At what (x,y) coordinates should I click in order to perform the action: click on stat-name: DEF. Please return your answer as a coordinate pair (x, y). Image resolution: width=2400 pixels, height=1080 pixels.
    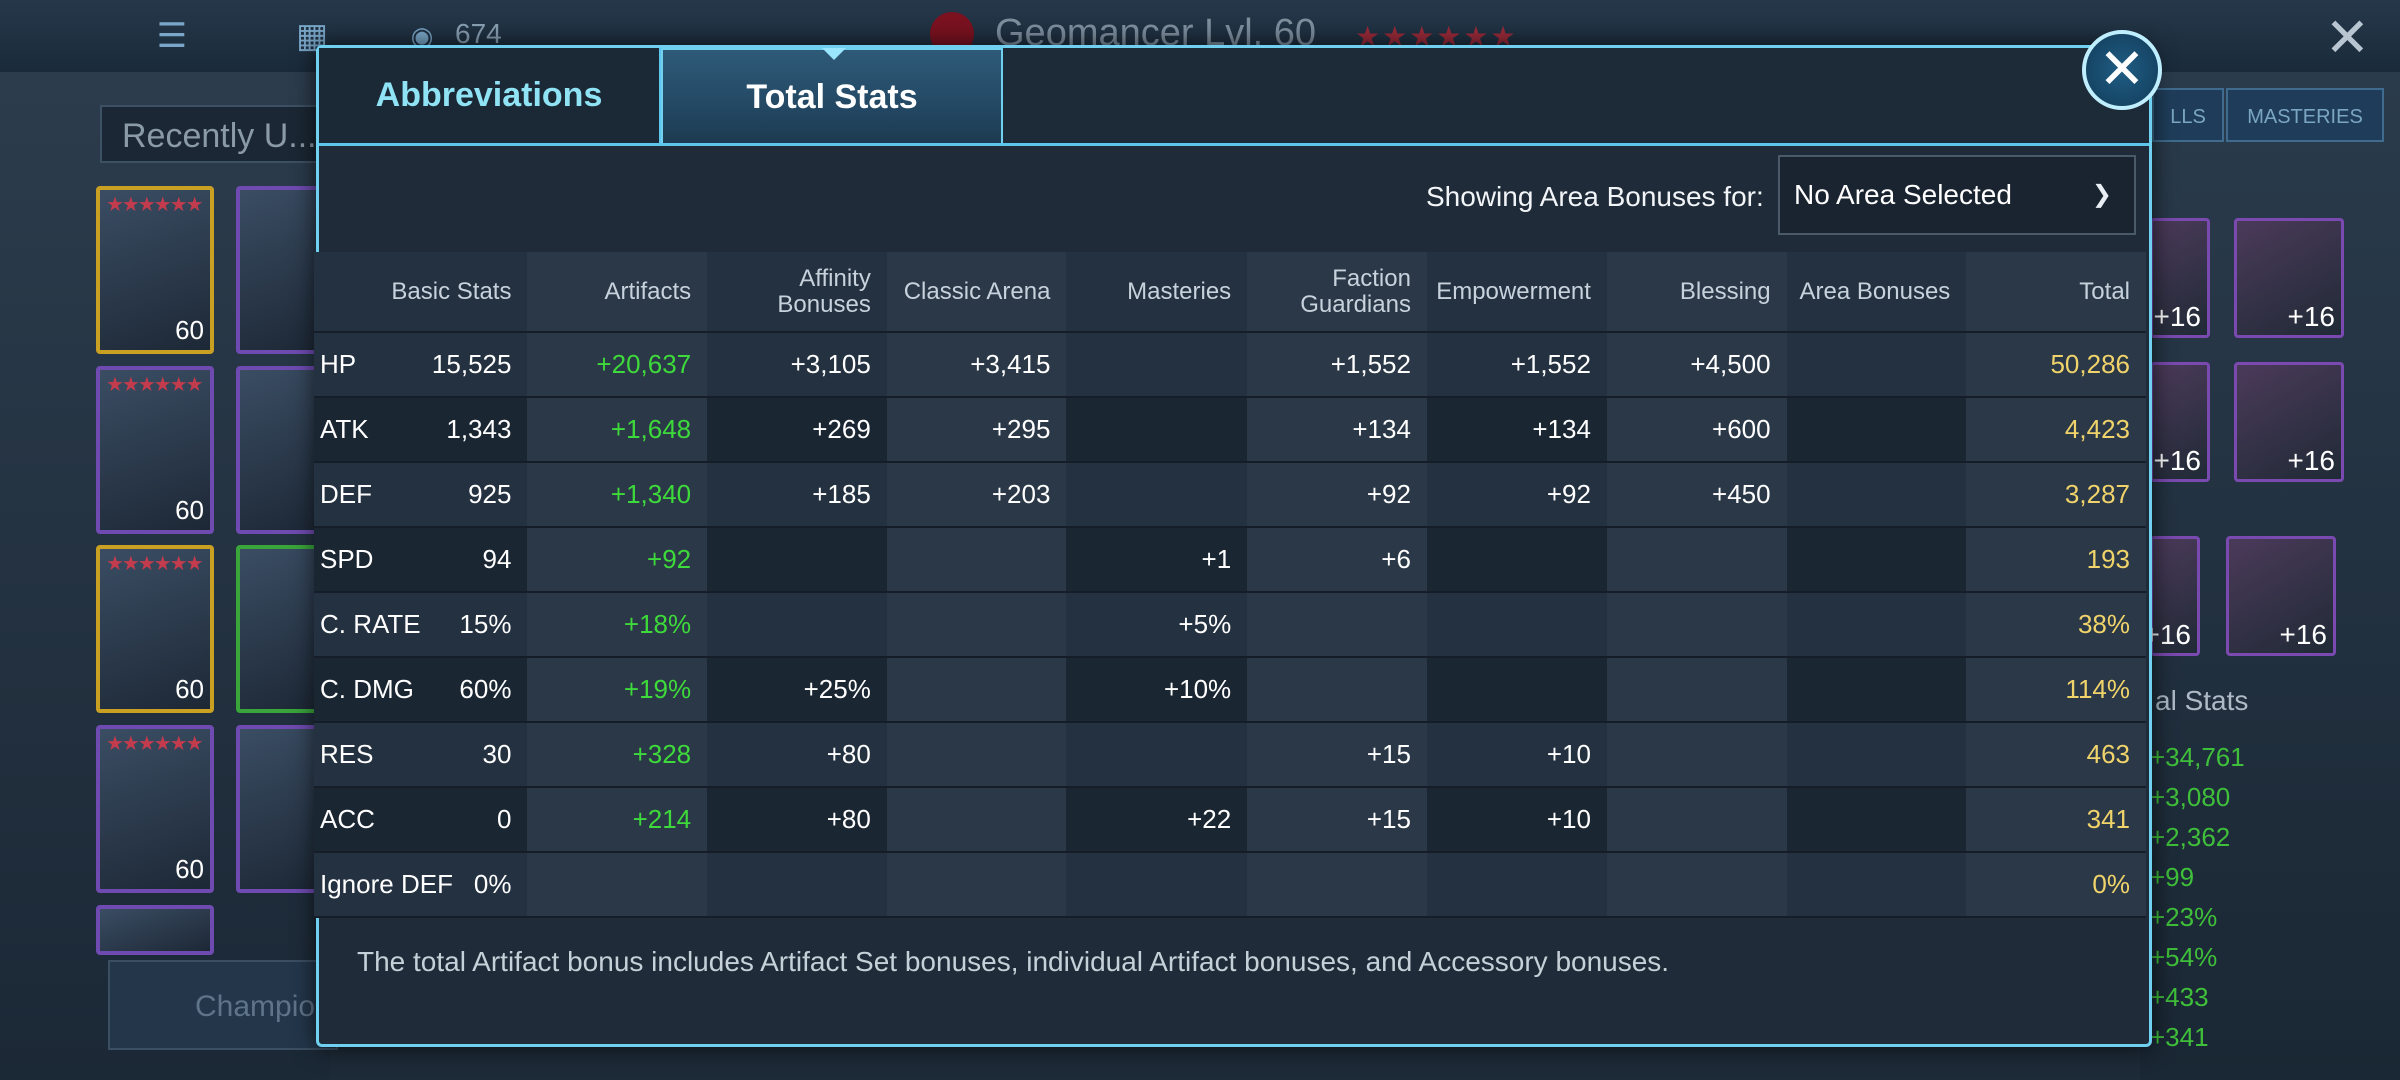
    Looking at the image, I should click on (346, 494).